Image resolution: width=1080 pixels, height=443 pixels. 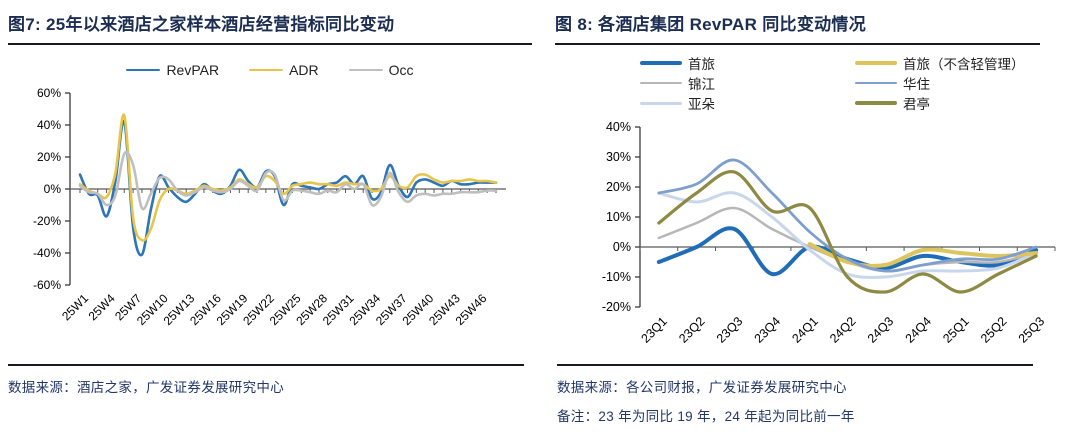 I want to click on figure8-legend-column-1: 首旅 锦江 亚朵, so click(x=677, y=83).